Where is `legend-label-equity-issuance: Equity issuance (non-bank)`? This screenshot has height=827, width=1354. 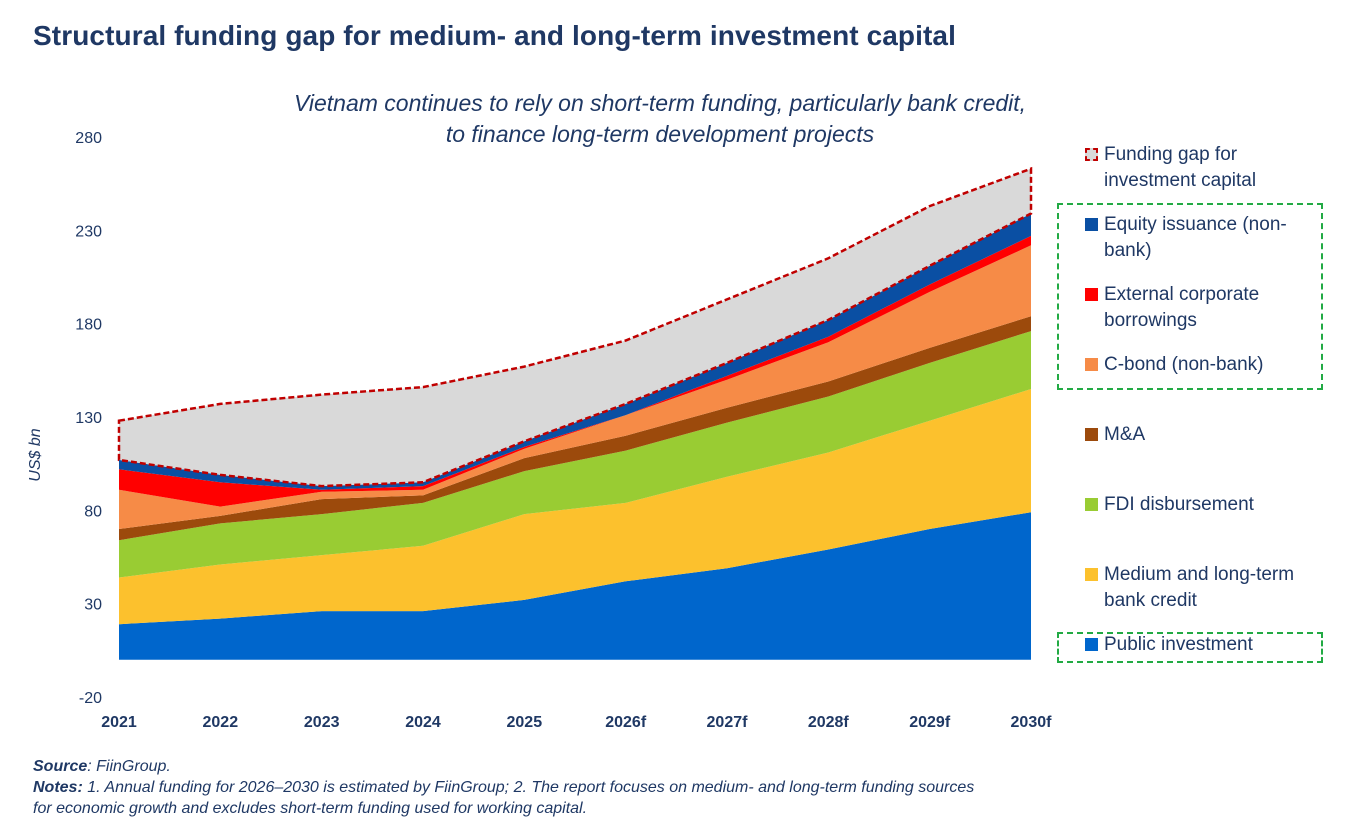
legend-label-equity-issuance: Equity issuance (non-bank) is located at coordinates (1195, 237).